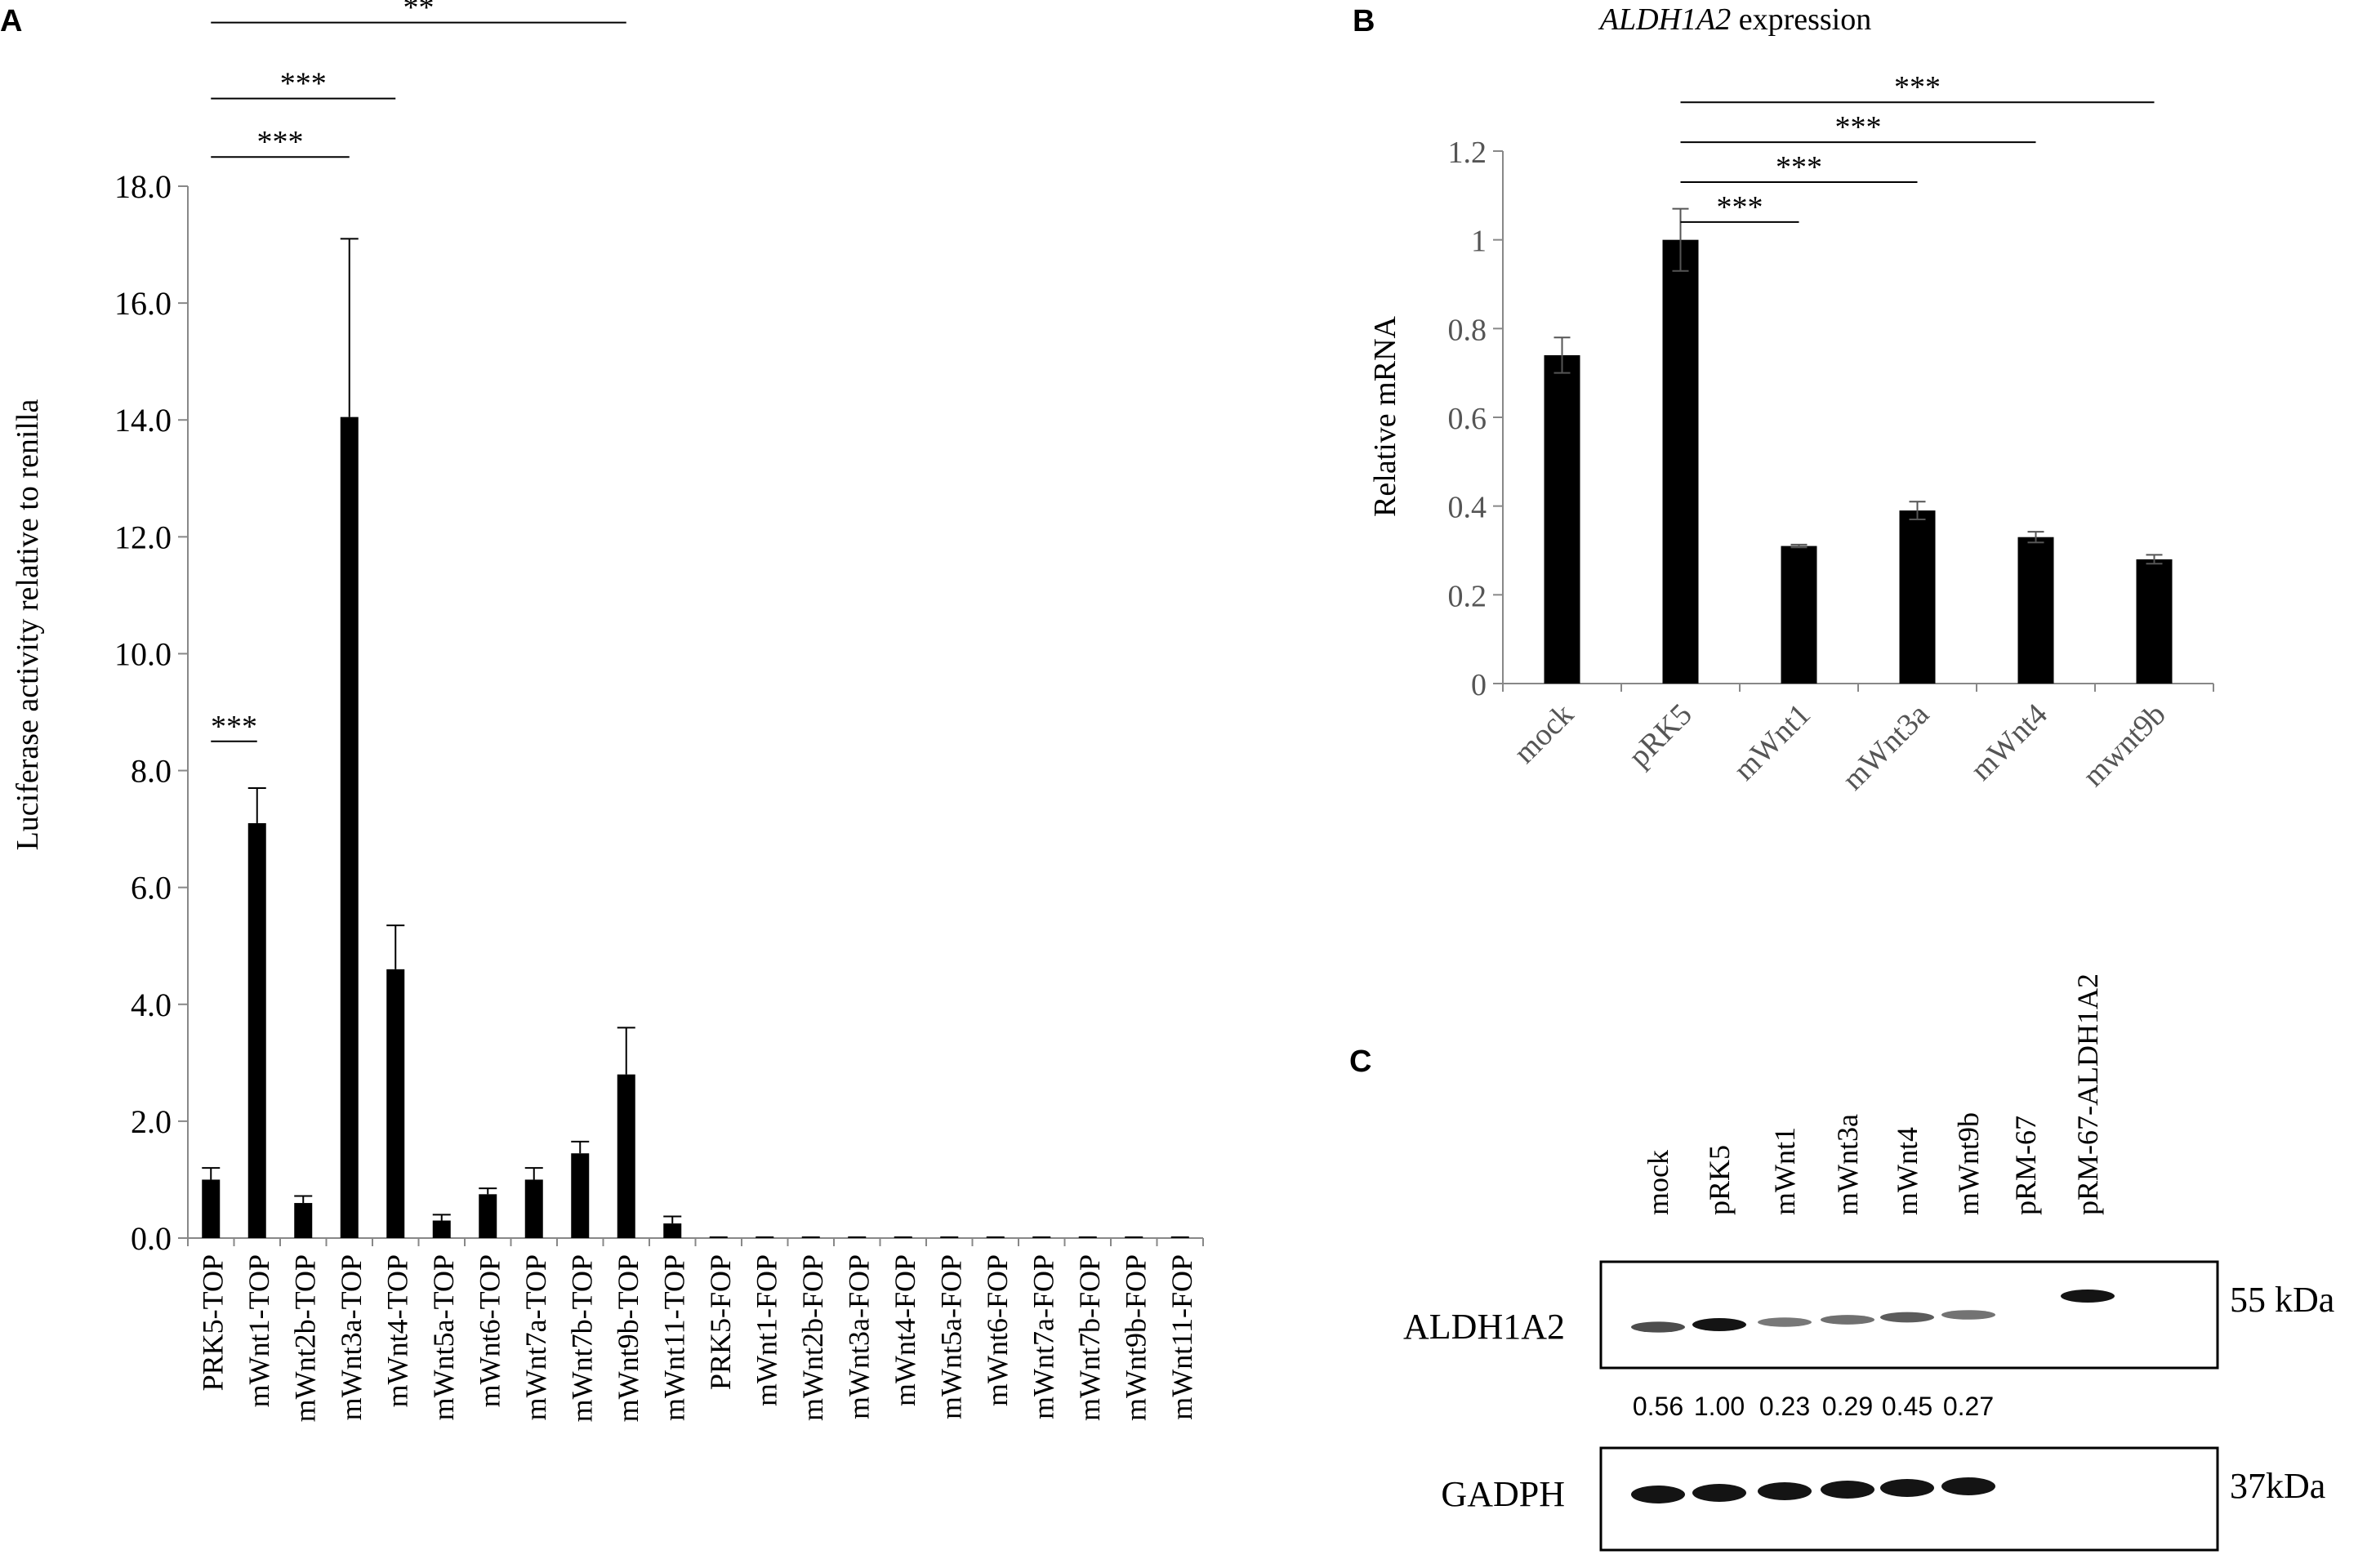  What do you see at coordinates (1089, 1337) in the screenshot?
I see `x-category-label: mWnt7b-FOP` at bounding box center [1089, 1337].